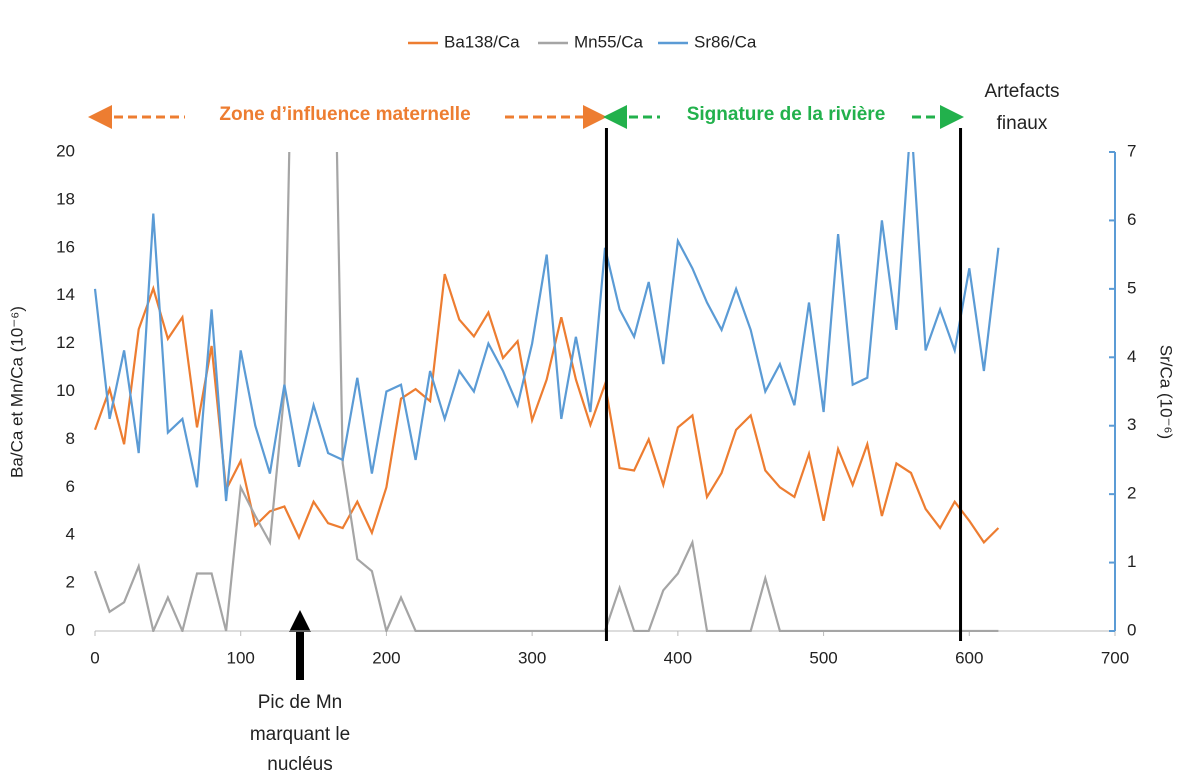 This screenshot has width=1186, height=776. I want to click on artefacts-label: Artefacts, so click(1022, 91).